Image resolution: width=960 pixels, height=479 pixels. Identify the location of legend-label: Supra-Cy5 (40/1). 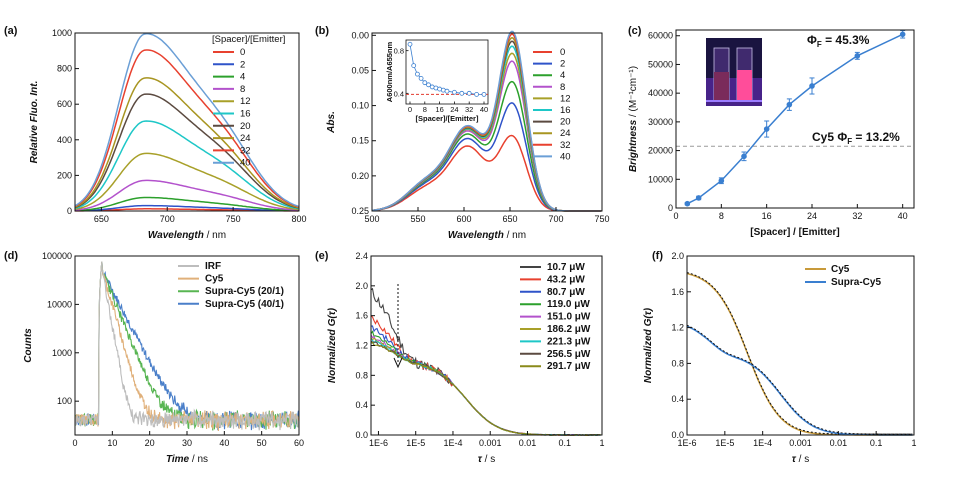
(244, 304).